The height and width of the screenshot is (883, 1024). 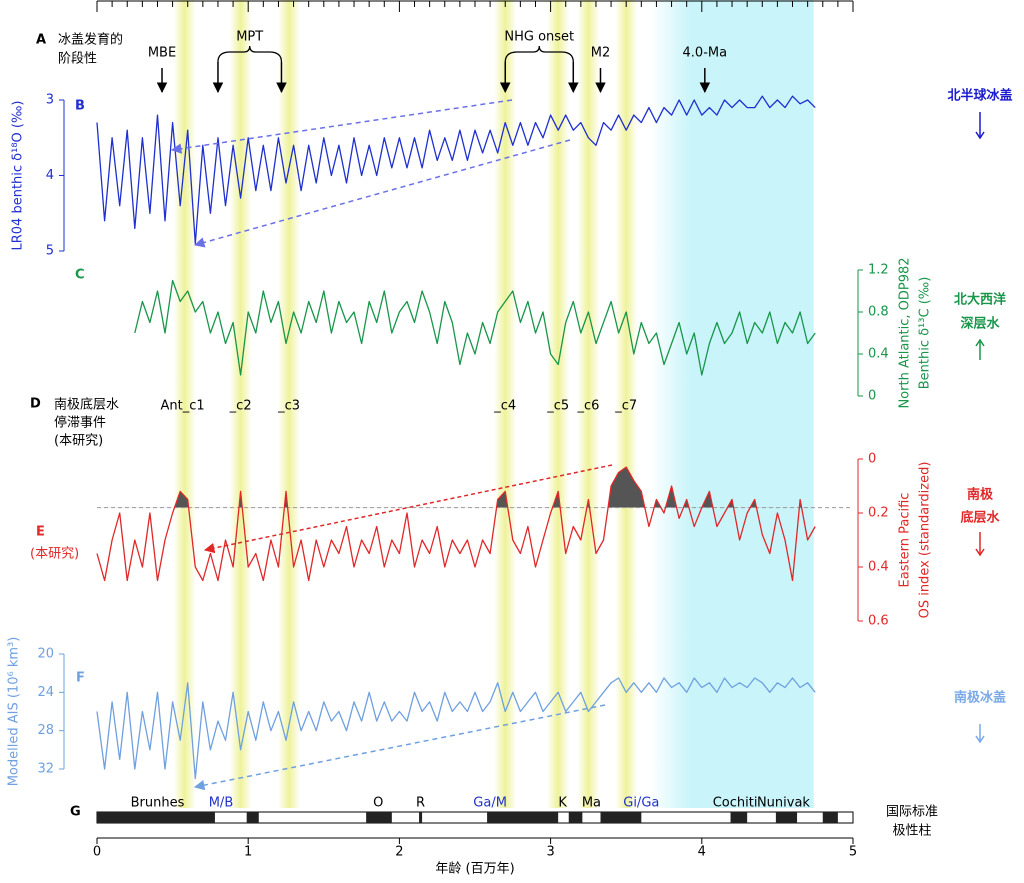 What do you see at coordinates (490, 803) in the screenshot?
I see `chron-label: Ga/M` at bounding box center [490, 803].